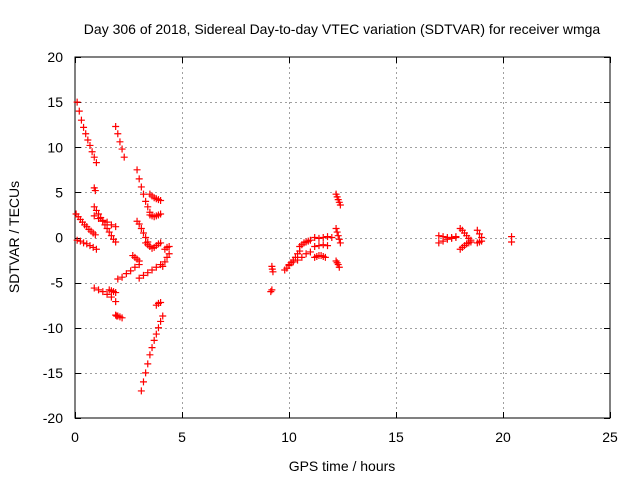  What do you see at coordinates (59, 238) in the screenshot?
I see `y-tick-label: 0` at bounding box center [59, 238].